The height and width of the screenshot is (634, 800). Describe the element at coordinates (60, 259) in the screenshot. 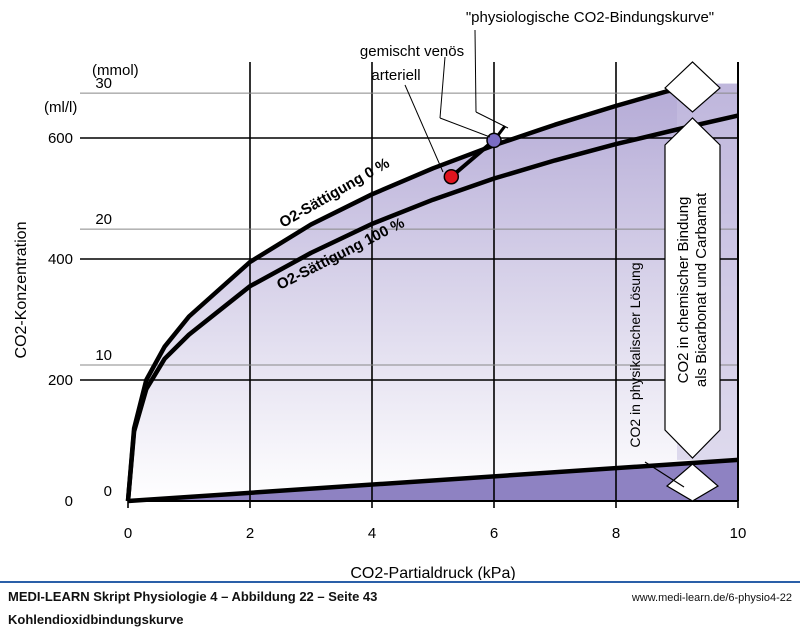

I see `y-tick-label-mll-400: 400` at that location.